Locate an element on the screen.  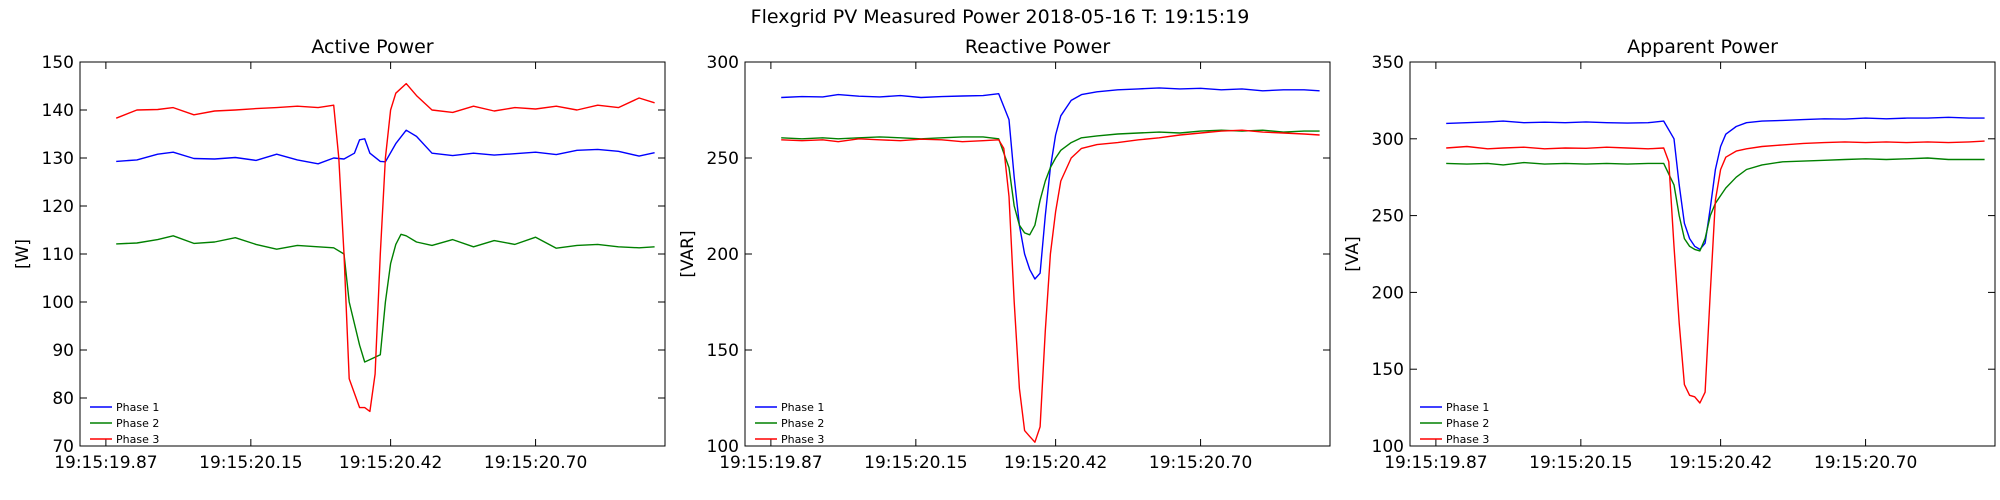
y-tick-label: 120 is located at coordinates (58, 207).